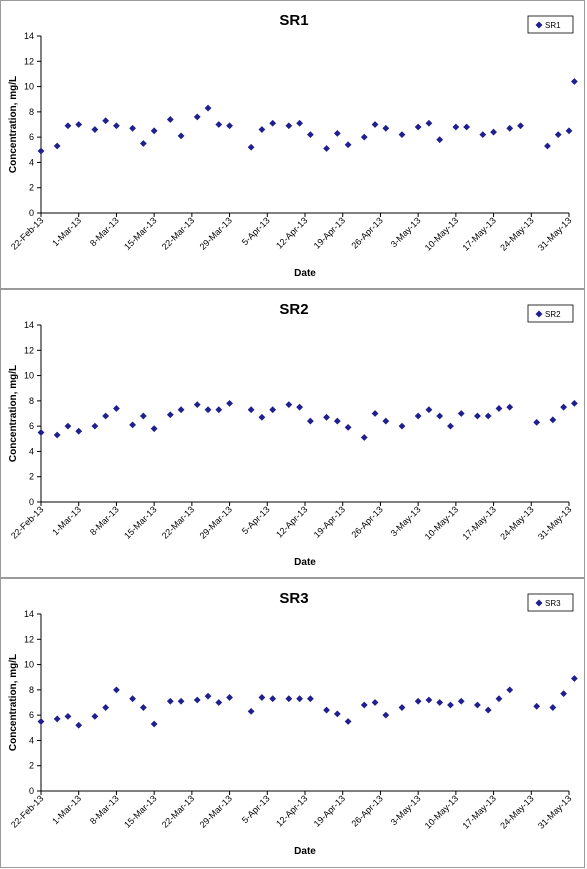  What do you see at coordinates (31, 740) in the screenshot?
I see `y-tick-label: 4` at bounding box center [31, 740].